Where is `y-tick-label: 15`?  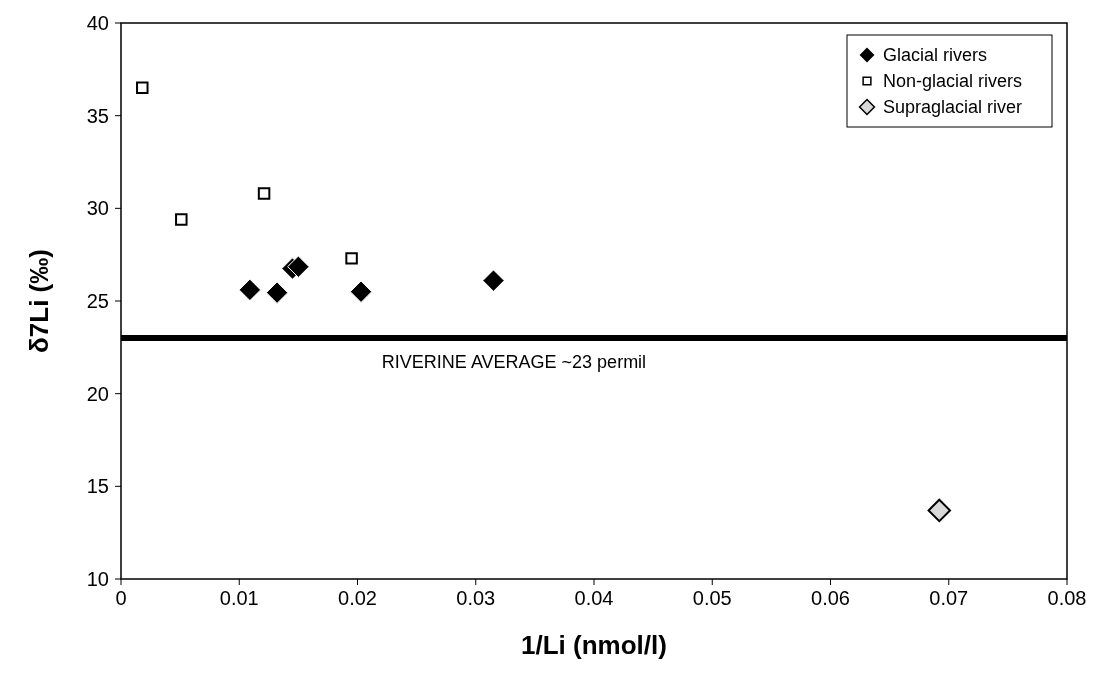 y-tick-label: 15 is located at coordinates (97, 486).